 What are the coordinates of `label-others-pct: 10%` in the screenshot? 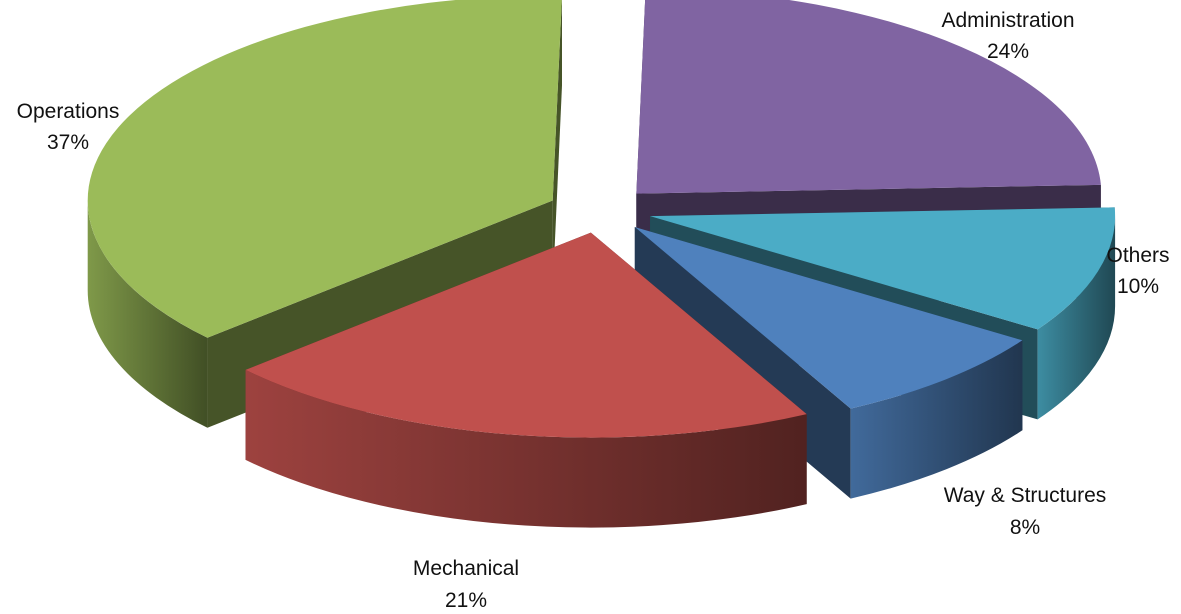 It's located at (1138, 286).